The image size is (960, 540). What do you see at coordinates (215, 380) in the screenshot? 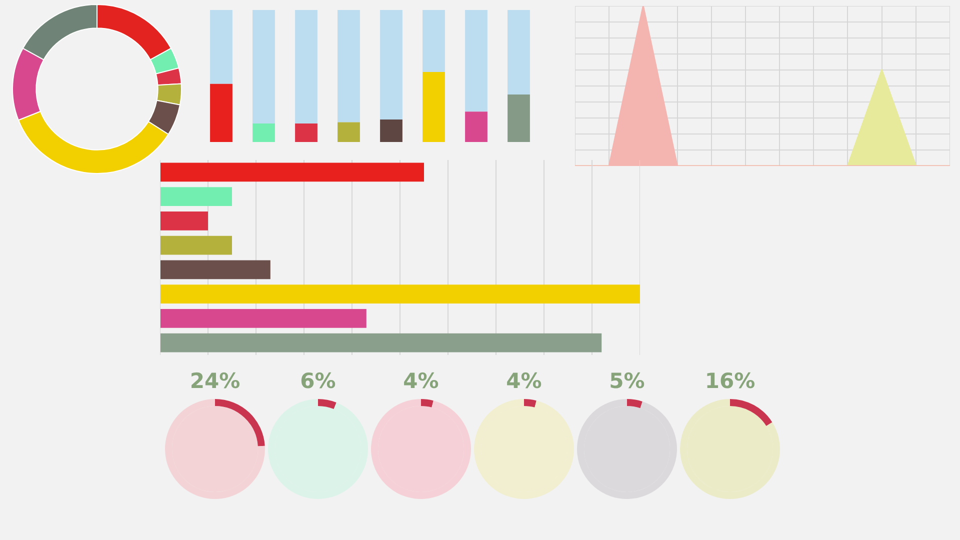
I see `data-label: 24%` at bounding box center [215, 380].